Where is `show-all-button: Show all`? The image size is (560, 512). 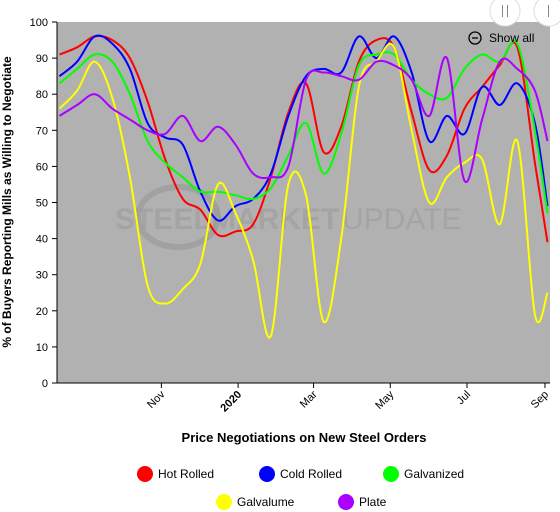 show-all-button: Show all is located at coordinates (501, 38).